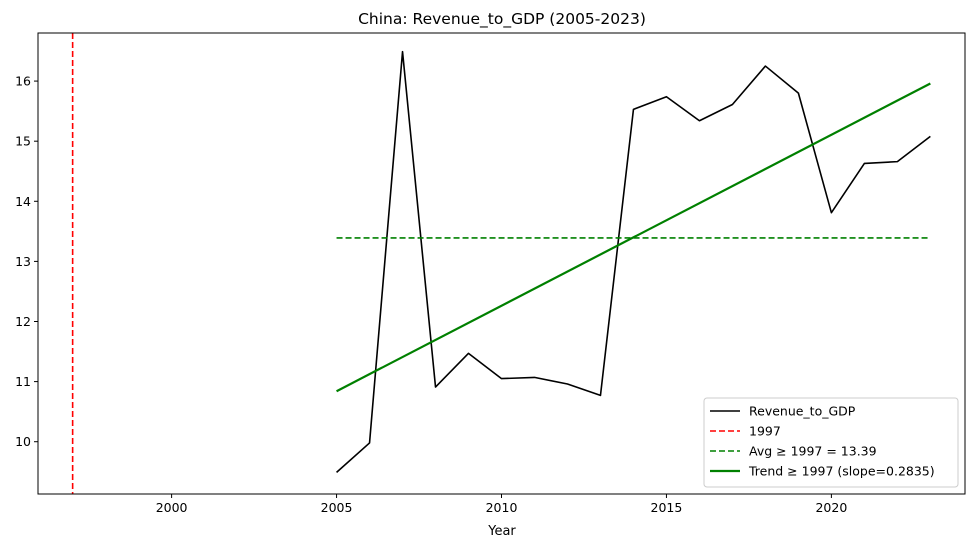  What do you see at coordinates (23, 261) in the screenshot?
I see `y-tick-label-3: 13` at bounding box center [23, 261].